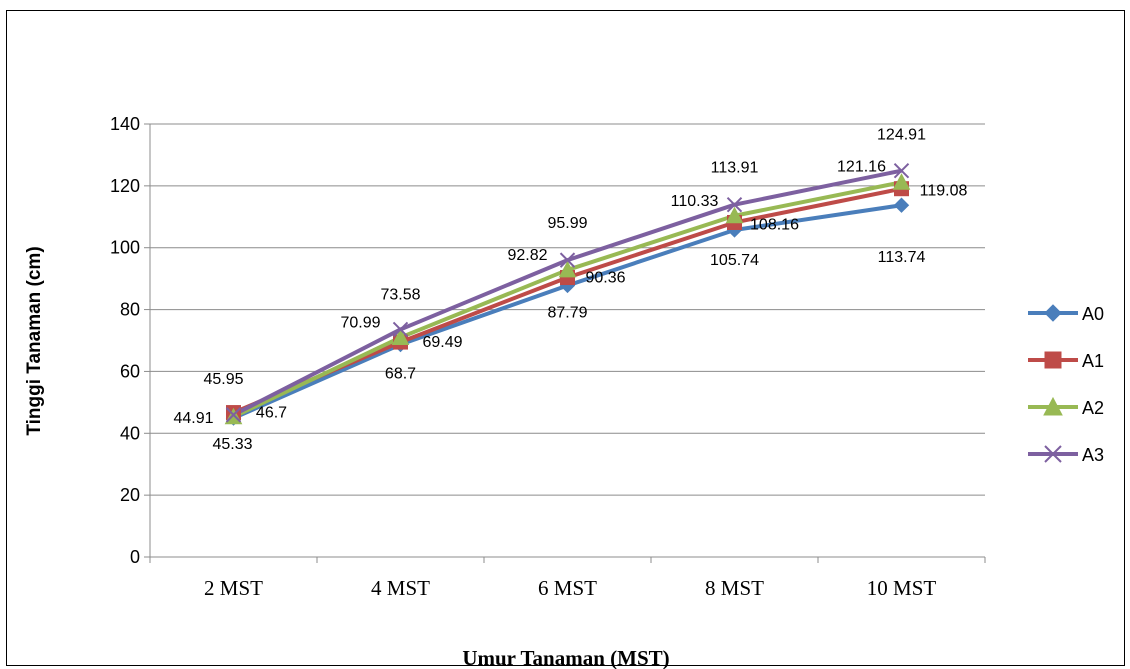 The image size is (1130, 669). What do you see at coordinates (1093, 408) in the screenshot?
I see `legend-label: A2` at bounding box center [1093, 408].